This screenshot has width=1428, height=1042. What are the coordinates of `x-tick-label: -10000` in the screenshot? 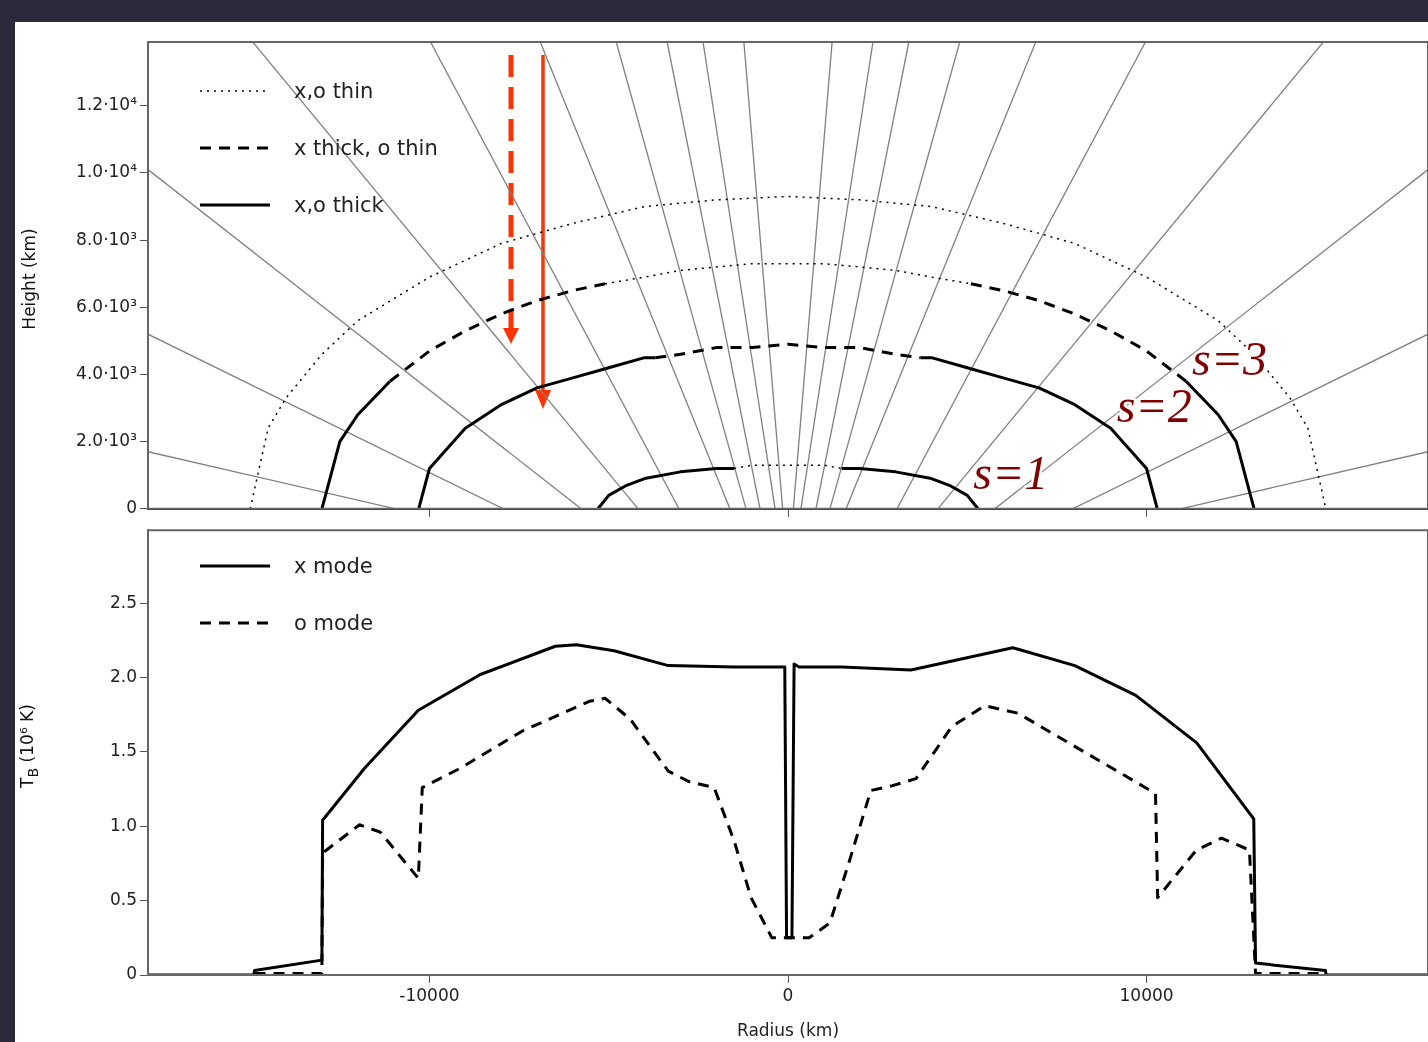 It's located at (429, 994).